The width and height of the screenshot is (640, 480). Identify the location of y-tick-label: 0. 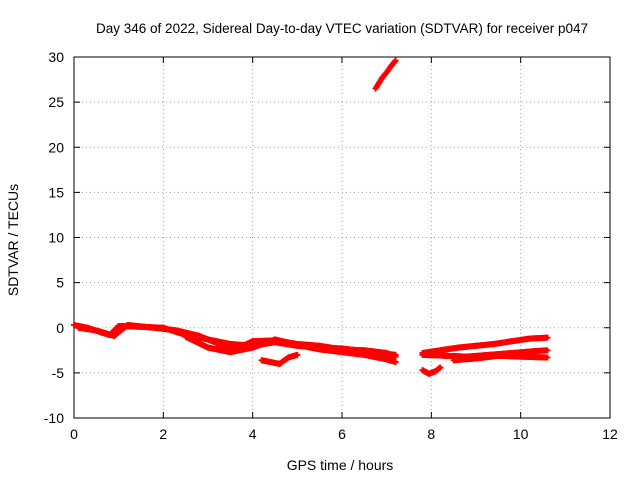
(60, 328).